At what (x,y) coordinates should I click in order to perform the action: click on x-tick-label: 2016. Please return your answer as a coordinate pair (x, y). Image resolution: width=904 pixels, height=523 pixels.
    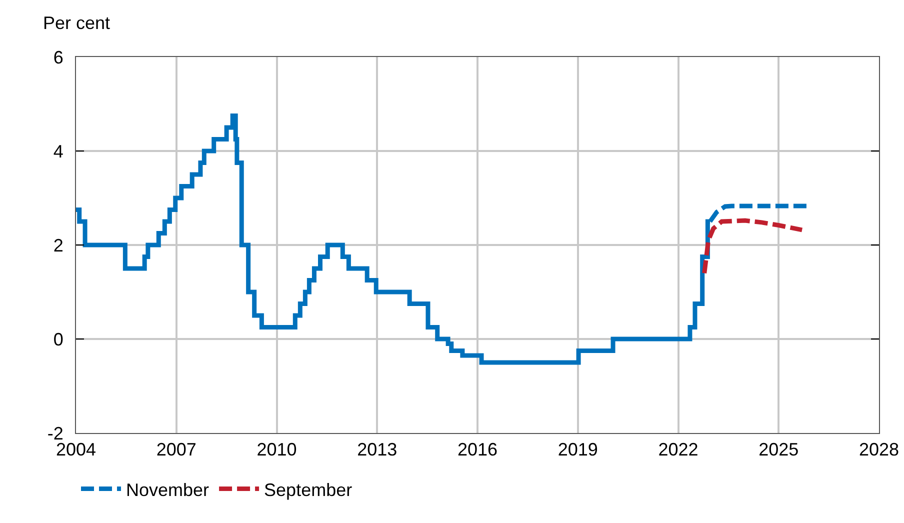
    Looking at the image, I should click on (477, 450).